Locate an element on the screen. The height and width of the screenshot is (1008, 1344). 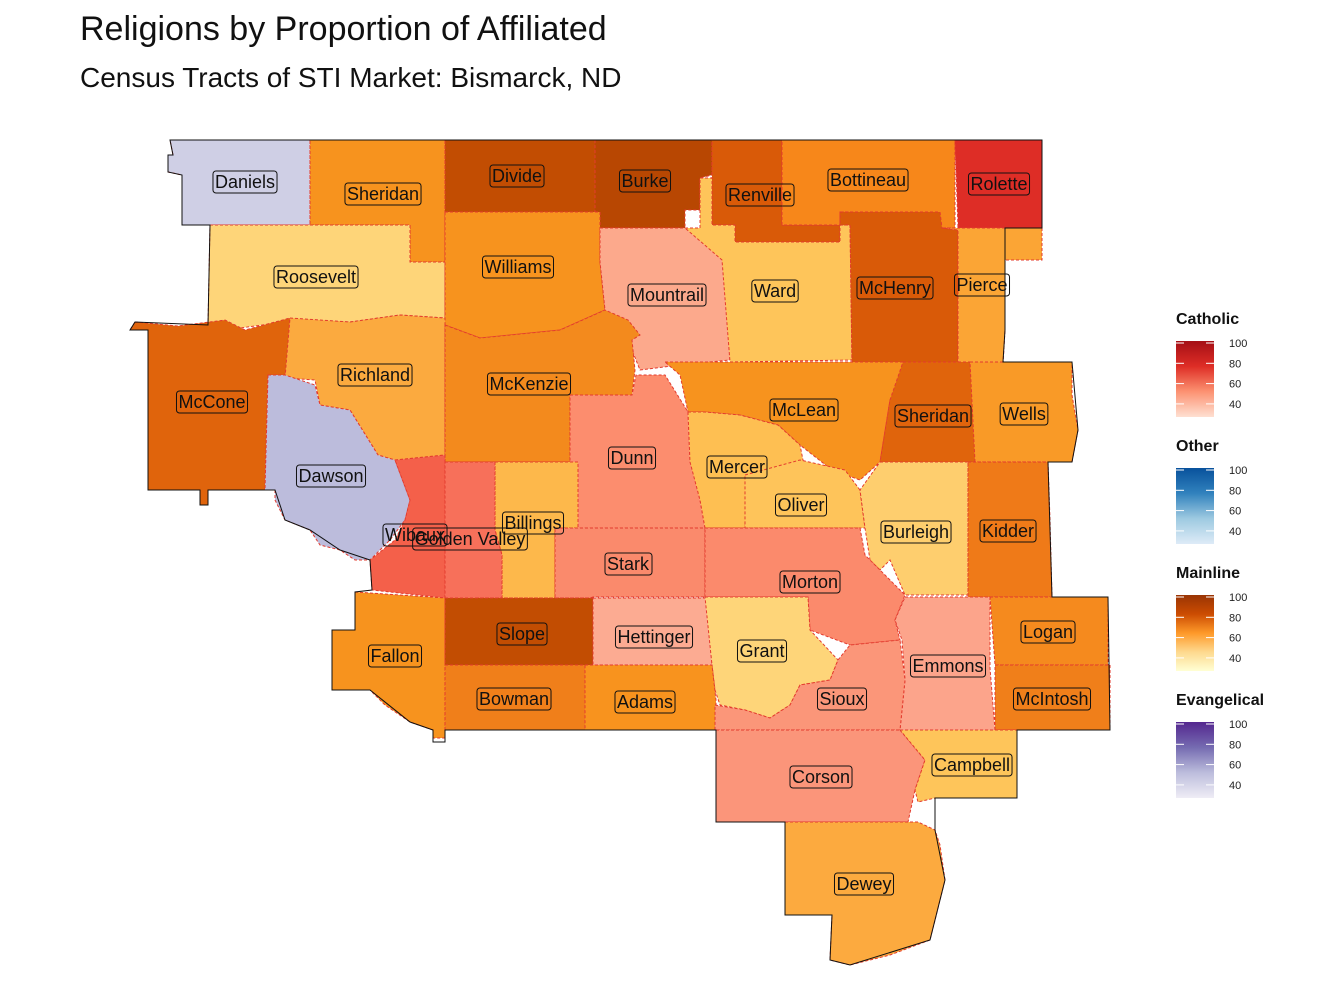
label-adams: Adams is located at coordinates (645, 702).